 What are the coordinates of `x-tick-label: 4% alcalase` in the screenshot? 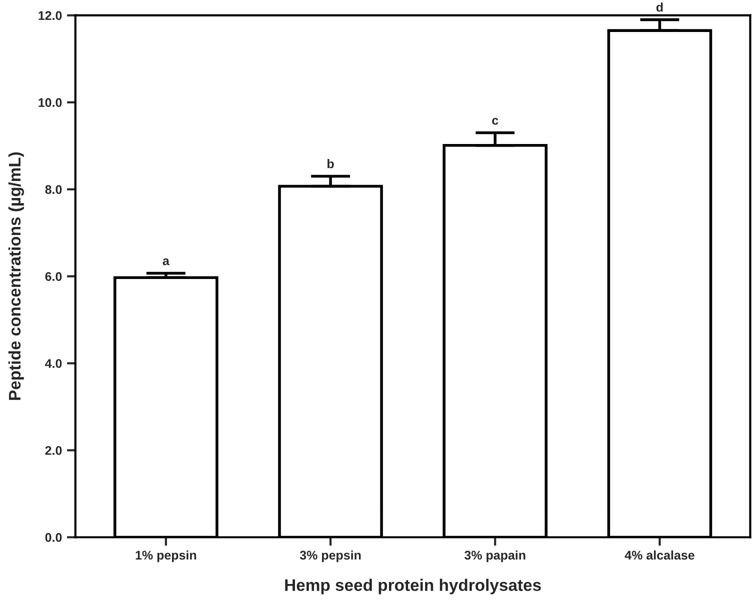 It's located at (659, 555).